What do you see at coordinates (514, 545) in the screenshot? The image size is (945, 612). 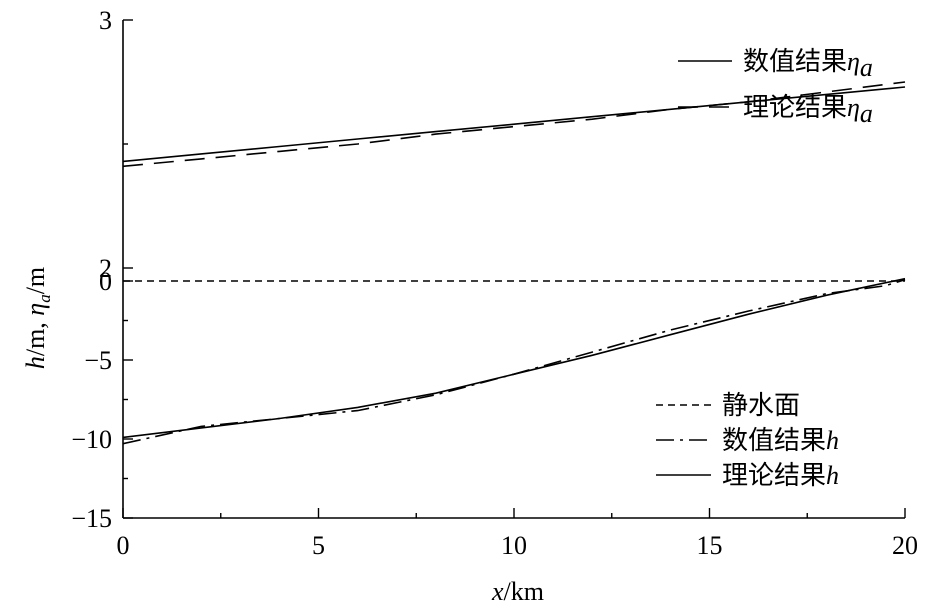 I see `x-tick-label: 10` at bounding box center [514, 545].